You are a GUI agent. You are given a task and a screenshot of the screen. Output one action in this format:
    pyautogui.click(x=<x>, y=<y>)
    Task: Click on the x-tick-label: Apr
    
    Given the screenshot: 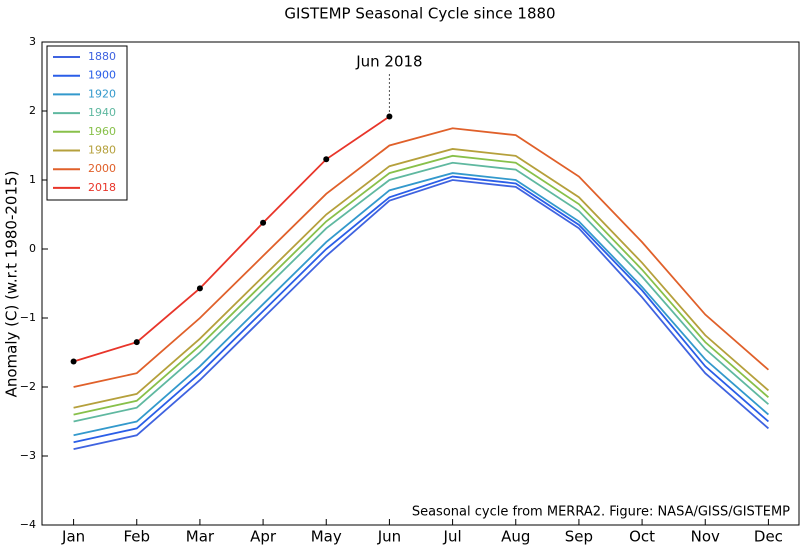 What is the action you would take?
    pyautogui.click(x=263, y=537)
    